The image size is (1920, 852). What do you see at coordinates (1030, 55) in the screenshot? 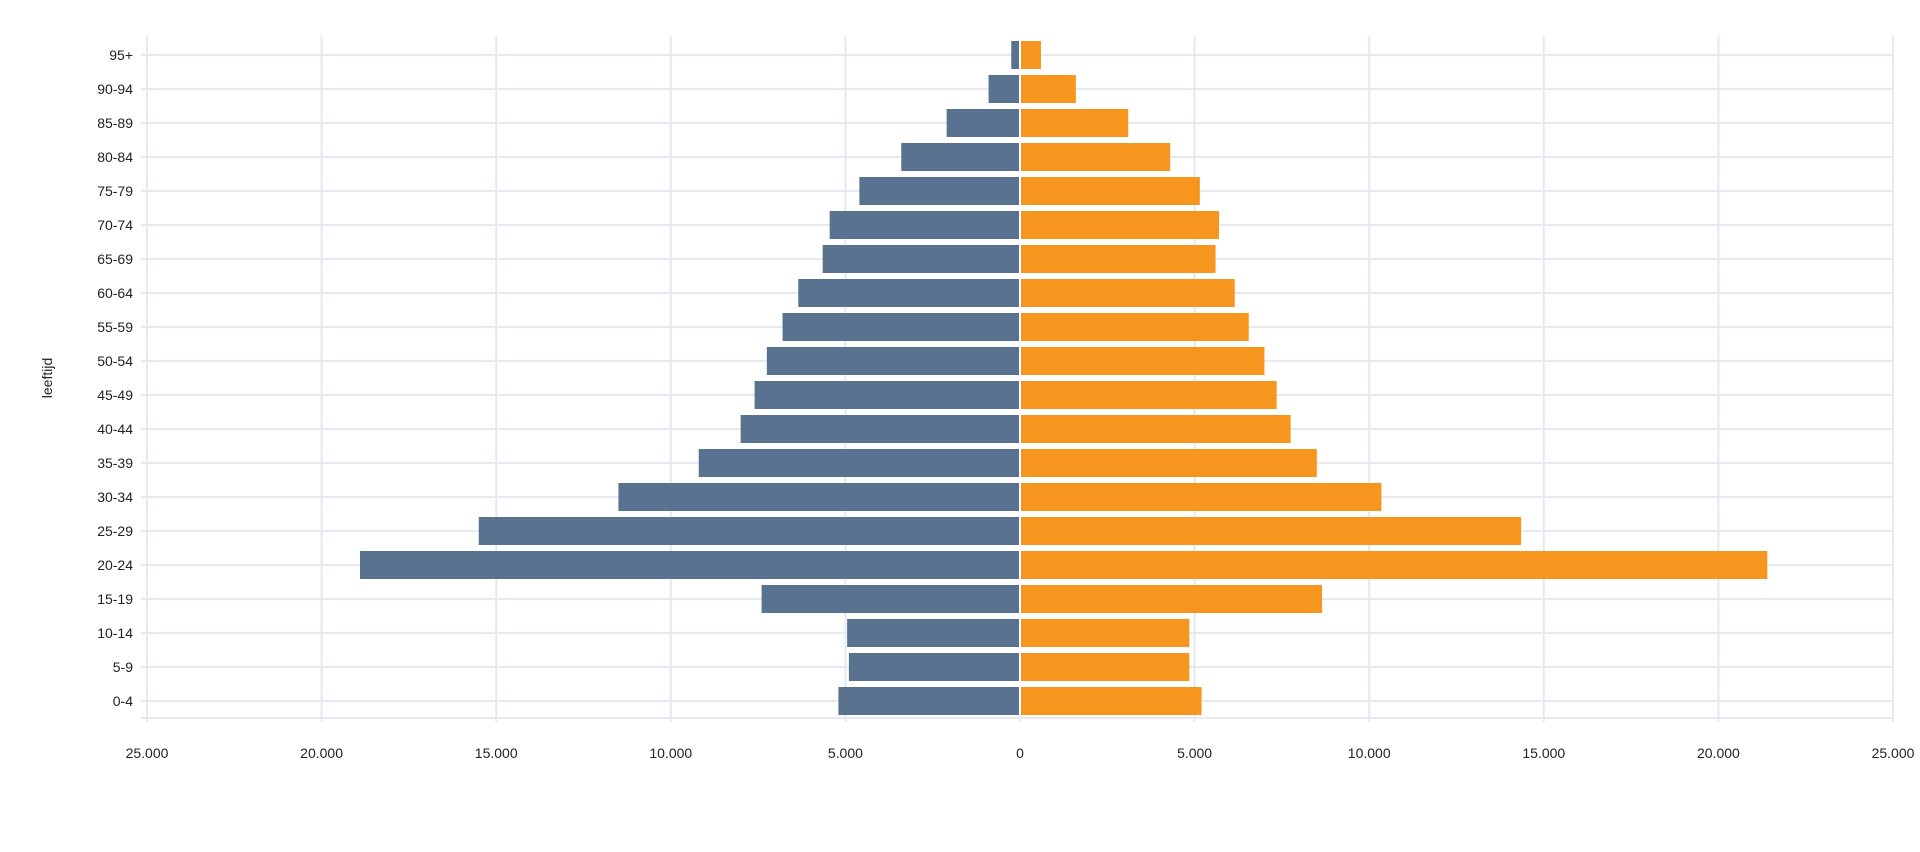
I see `bar-right-95+` at bounding box center [1030, 55].